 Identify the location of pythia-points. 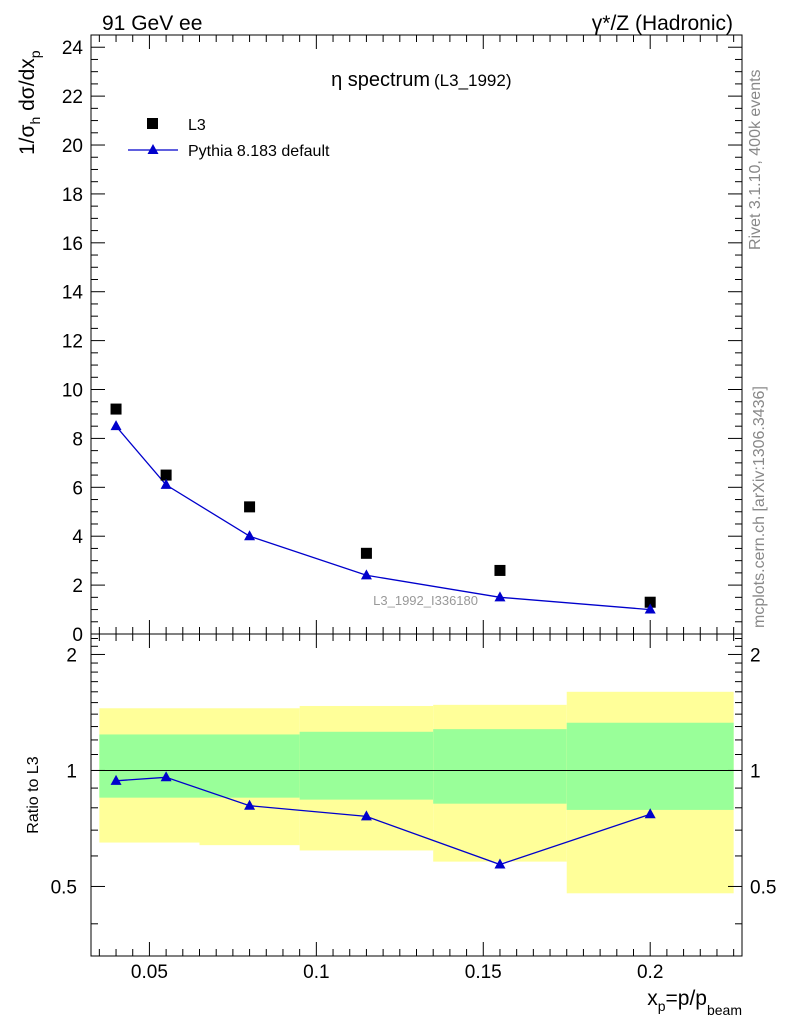
(383, 517).